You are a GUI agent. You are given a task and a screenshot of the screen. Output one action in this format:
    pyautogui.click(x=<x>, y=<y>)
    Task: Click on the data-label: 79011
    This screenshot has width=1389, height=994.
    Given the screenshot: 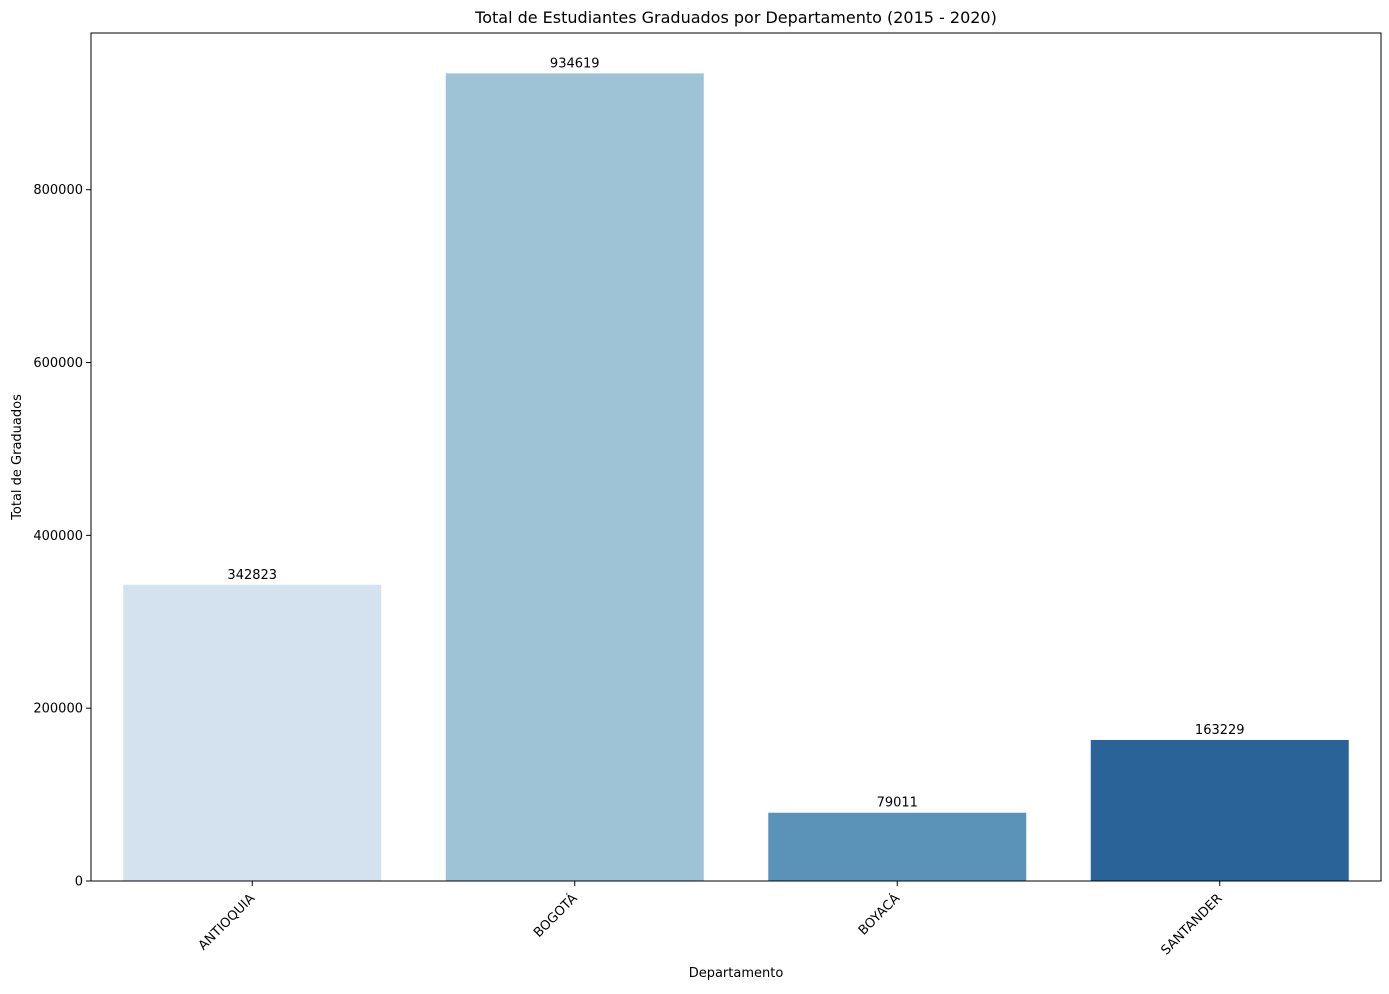 What is the action you would take?
    pyautogui.click(x=897, y=803)
    